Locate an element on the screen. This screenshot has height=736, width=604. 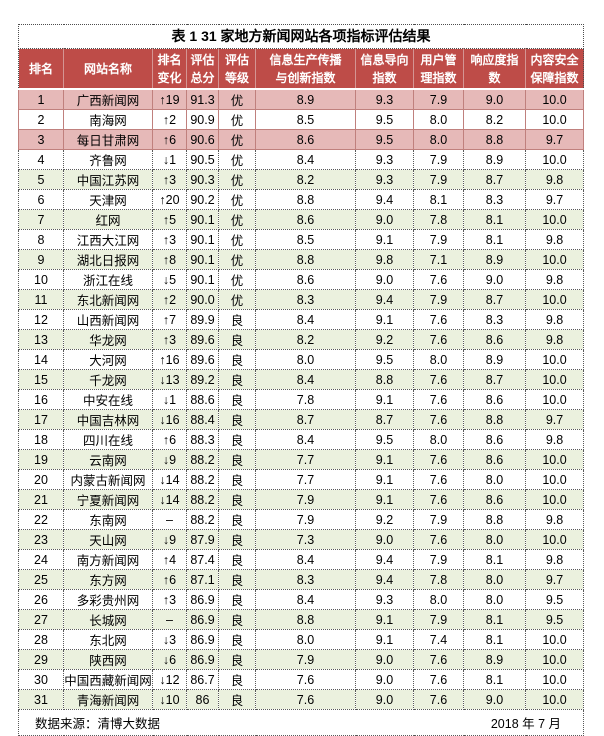
rank-cell: 7 is located at coordinates (41, 219).